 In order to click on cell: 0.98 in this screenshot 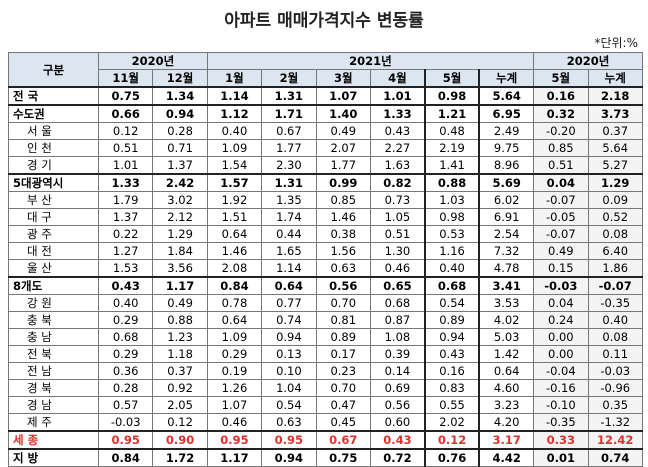, I will do `click(452, 217)`.